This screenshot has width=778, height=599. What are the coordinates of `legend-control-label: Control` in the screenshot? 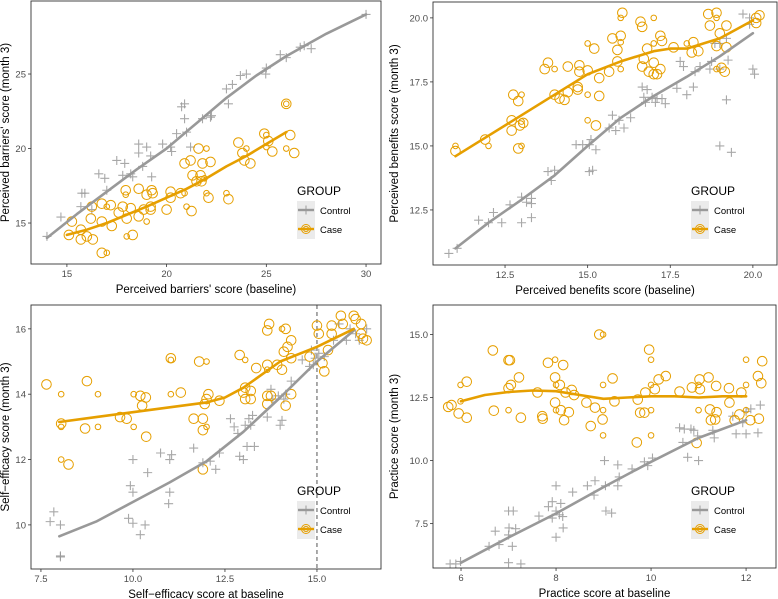 It's located at (729, 511).